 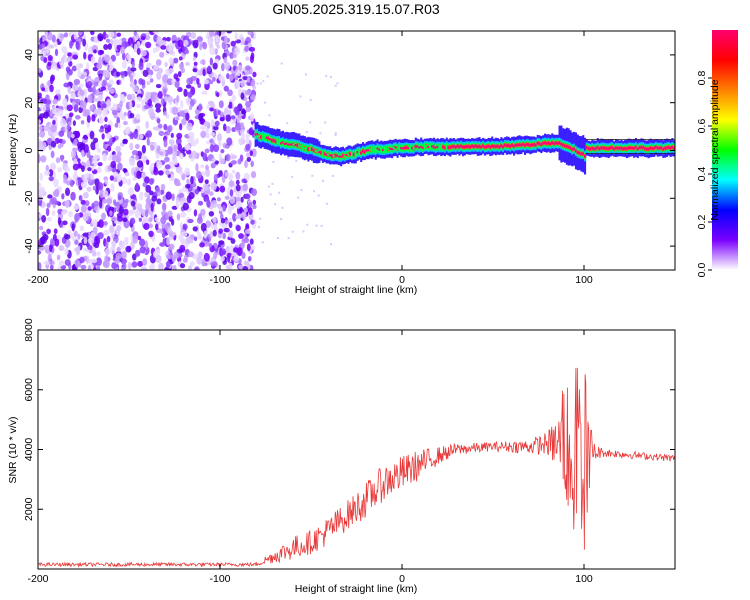 What do you see at coordinates (29, 103) in the screenshot?
I see `y-tick-label: 20` at bounding box center [29, 103].